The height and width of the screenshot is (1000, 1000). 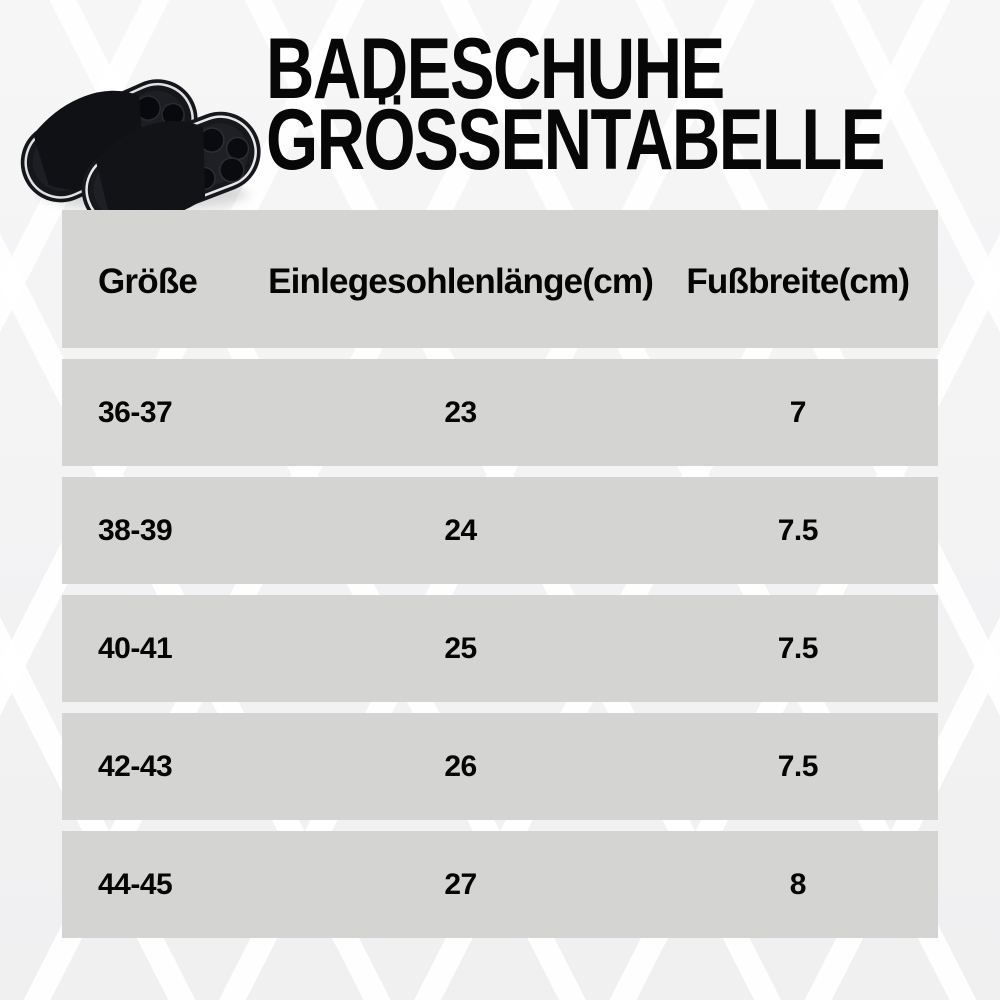 What do you see at coordinates (140, 154) in the screenshot?
I see `slippers-illustration` at bounding box center [140, 154].